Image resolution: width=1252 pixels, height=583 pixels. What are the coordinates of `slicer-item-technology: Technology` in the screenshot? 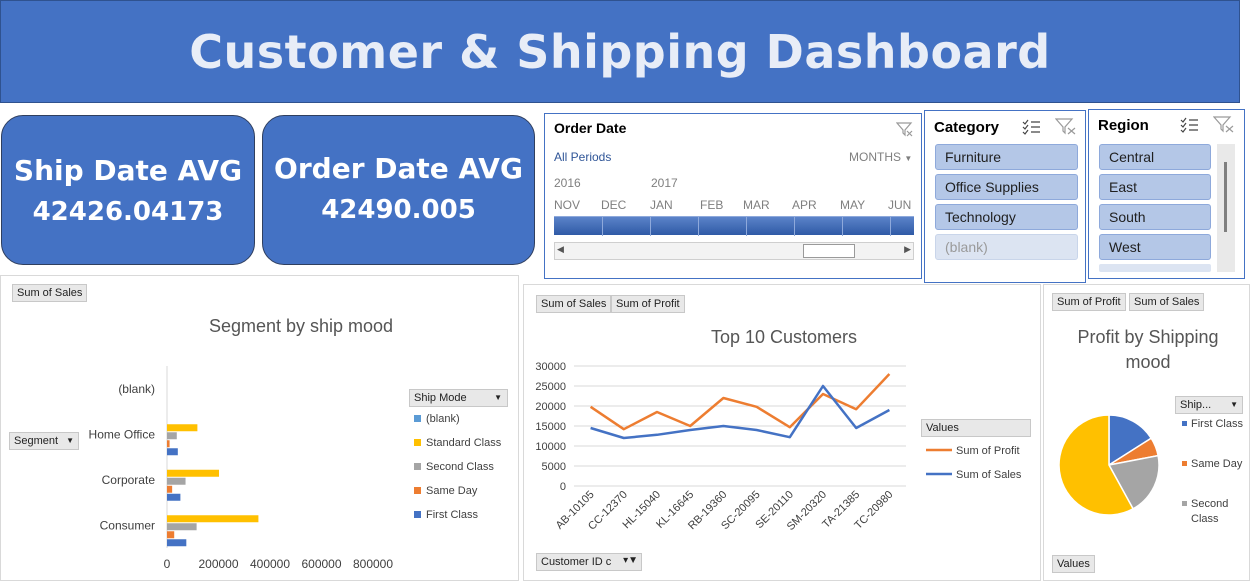 It's located at (1006, 217).